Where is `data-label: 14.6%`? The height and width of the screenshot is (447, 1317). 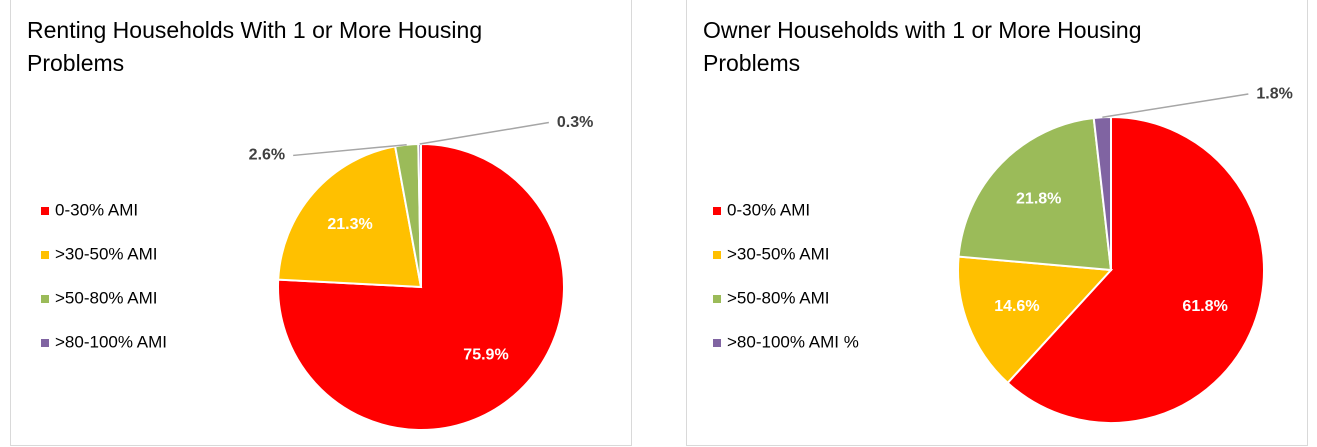
data-label: 14.6% is located at coordinates (1016, 306).